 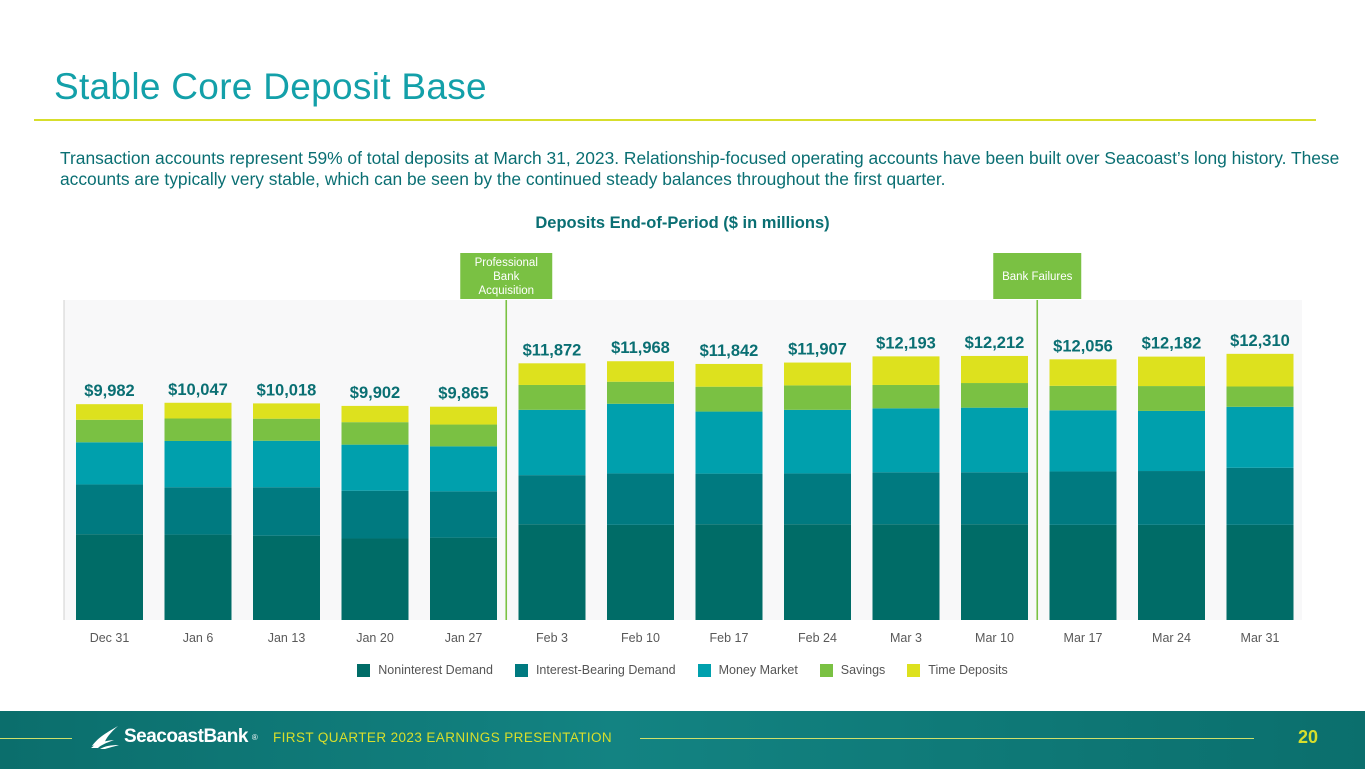 I want to click on legend-item: Noninterest Demand, so click(x=425, y=670).